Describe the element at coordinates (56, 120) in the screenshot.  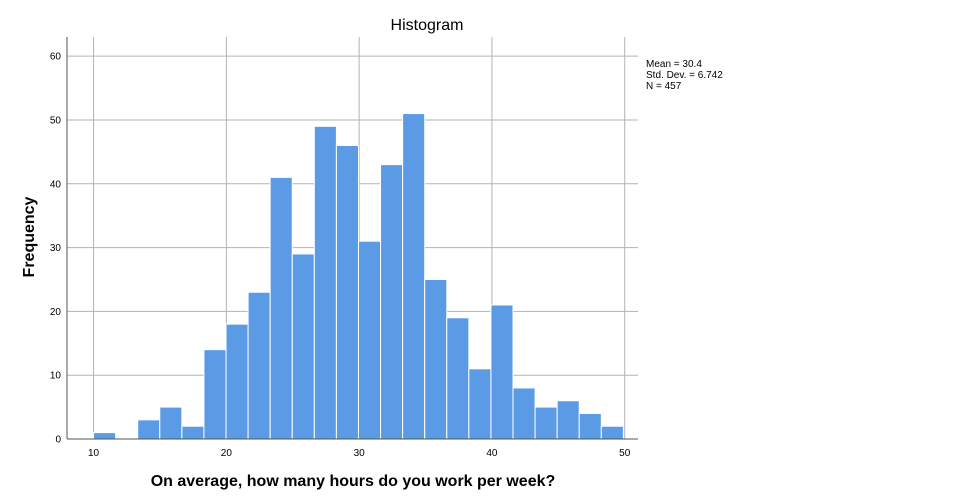
I see `y-tick-label: 50` at that location.